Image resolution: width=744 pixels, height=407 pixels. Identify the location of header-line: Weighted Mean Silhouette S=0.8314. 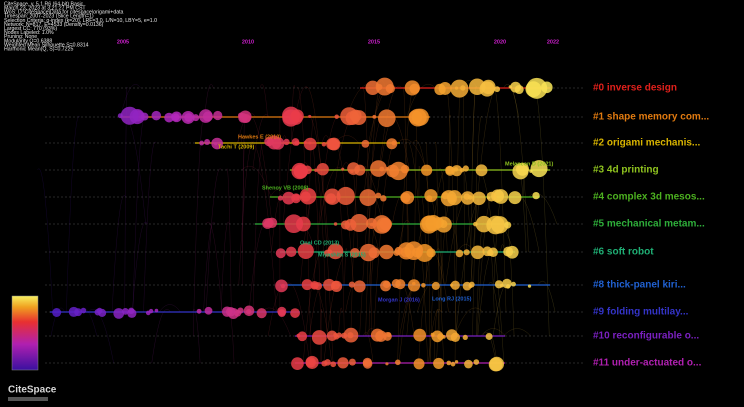
(46, 45).